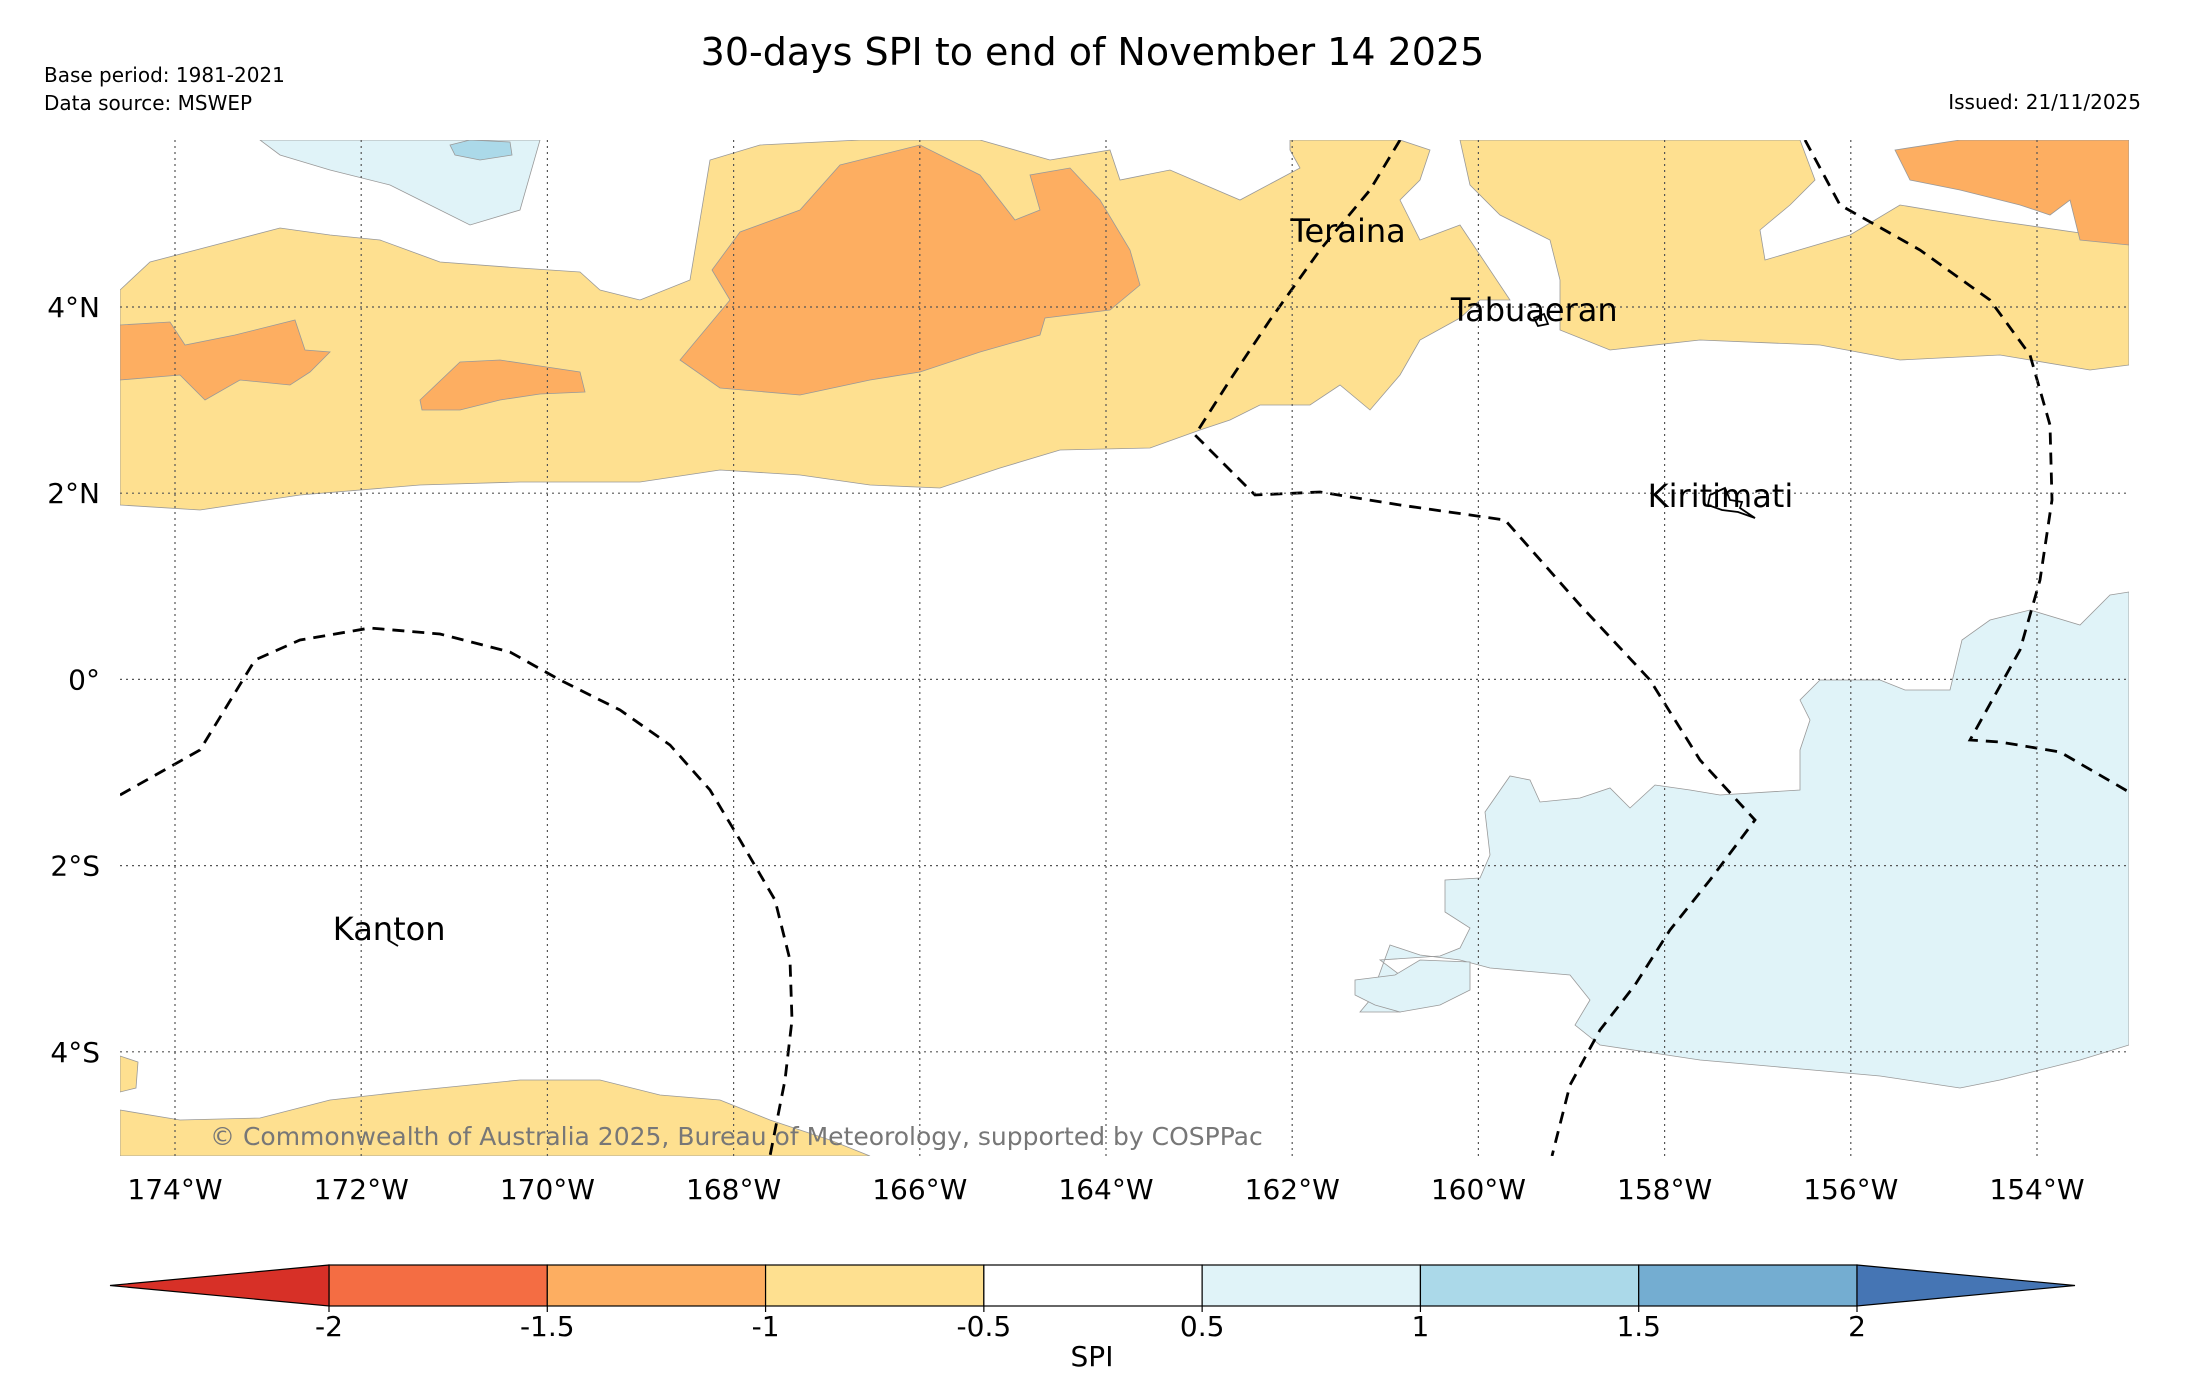 Image resolution: width=2185 pixels, height=1380 pixels. What do you see at coordinates (547, 1189) in the screenshot?
I see `lon-tick-label: 170°W` at bounding box center [547, 1189].